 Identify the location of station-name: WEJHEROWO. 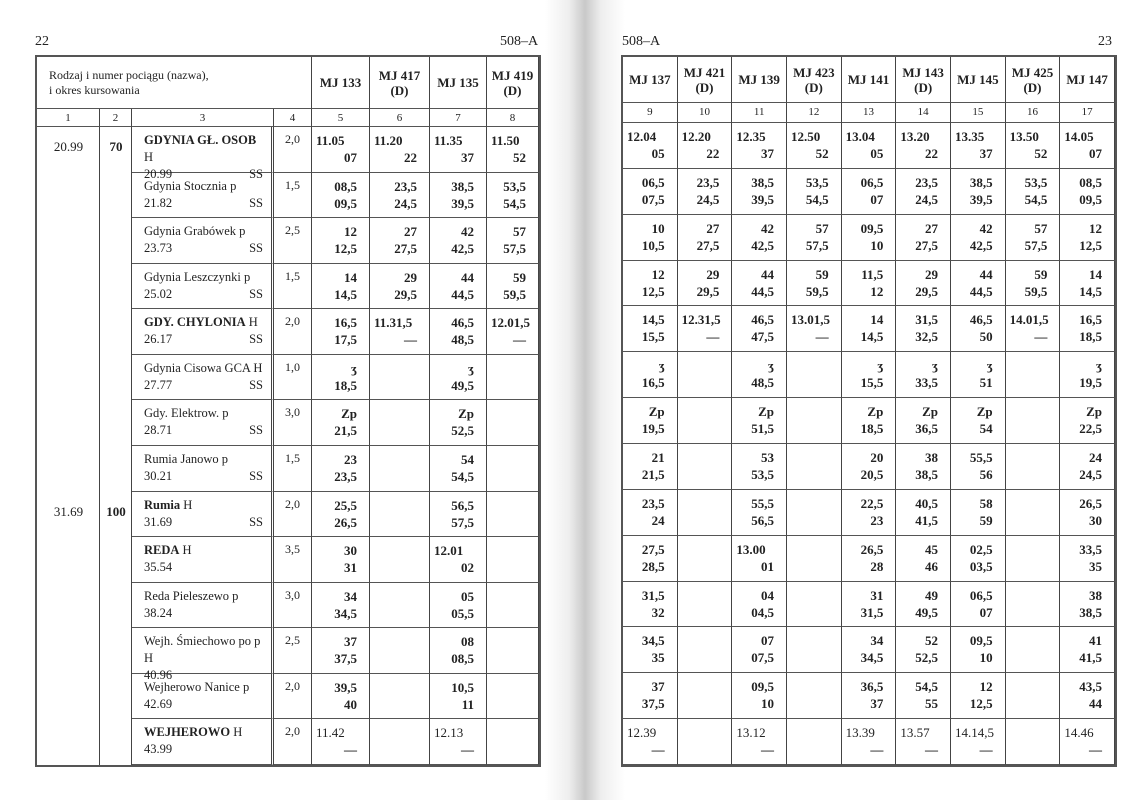
(187, 732).